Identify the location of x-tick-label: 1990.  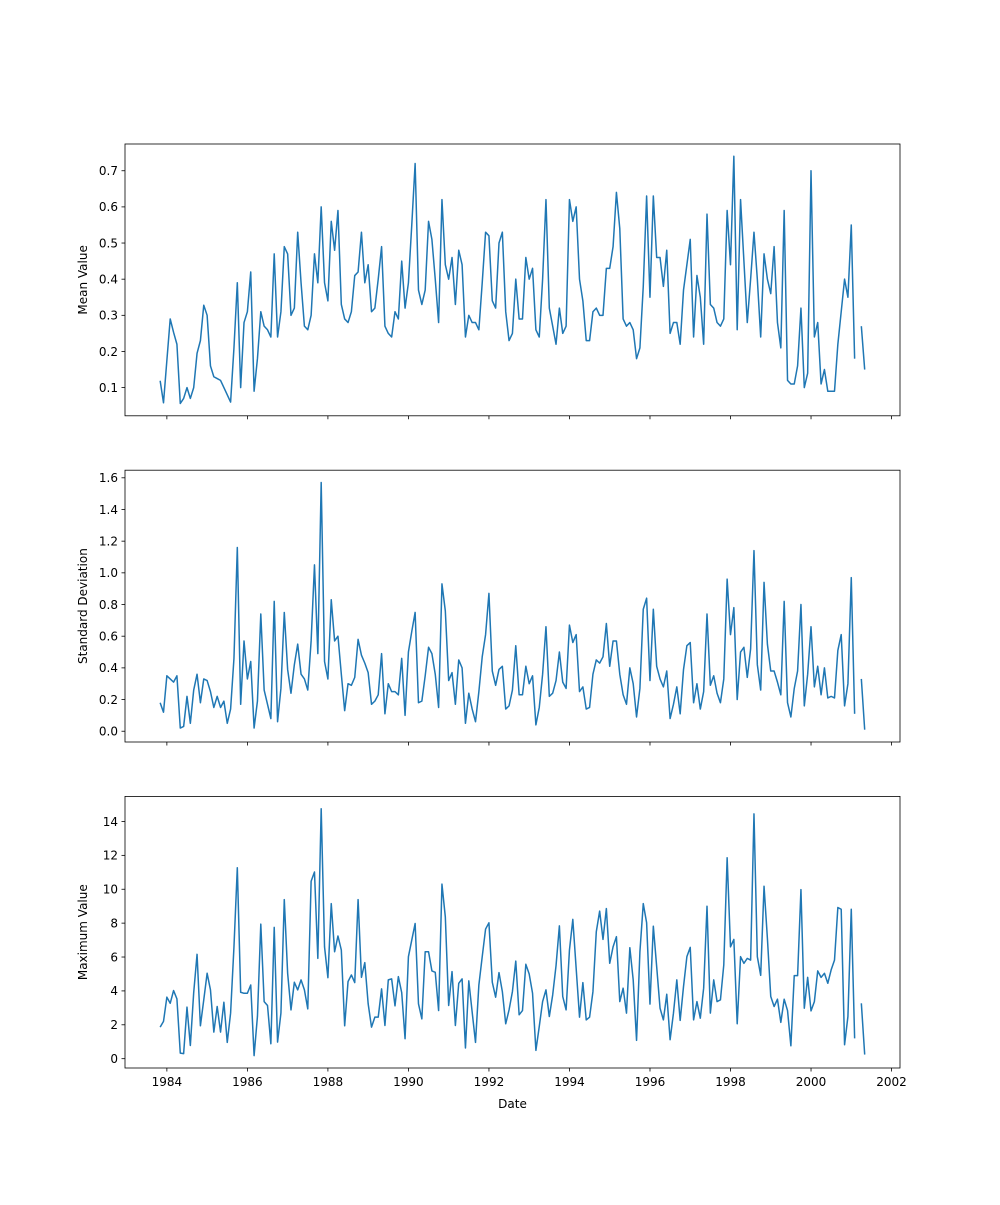
(408, 1082).